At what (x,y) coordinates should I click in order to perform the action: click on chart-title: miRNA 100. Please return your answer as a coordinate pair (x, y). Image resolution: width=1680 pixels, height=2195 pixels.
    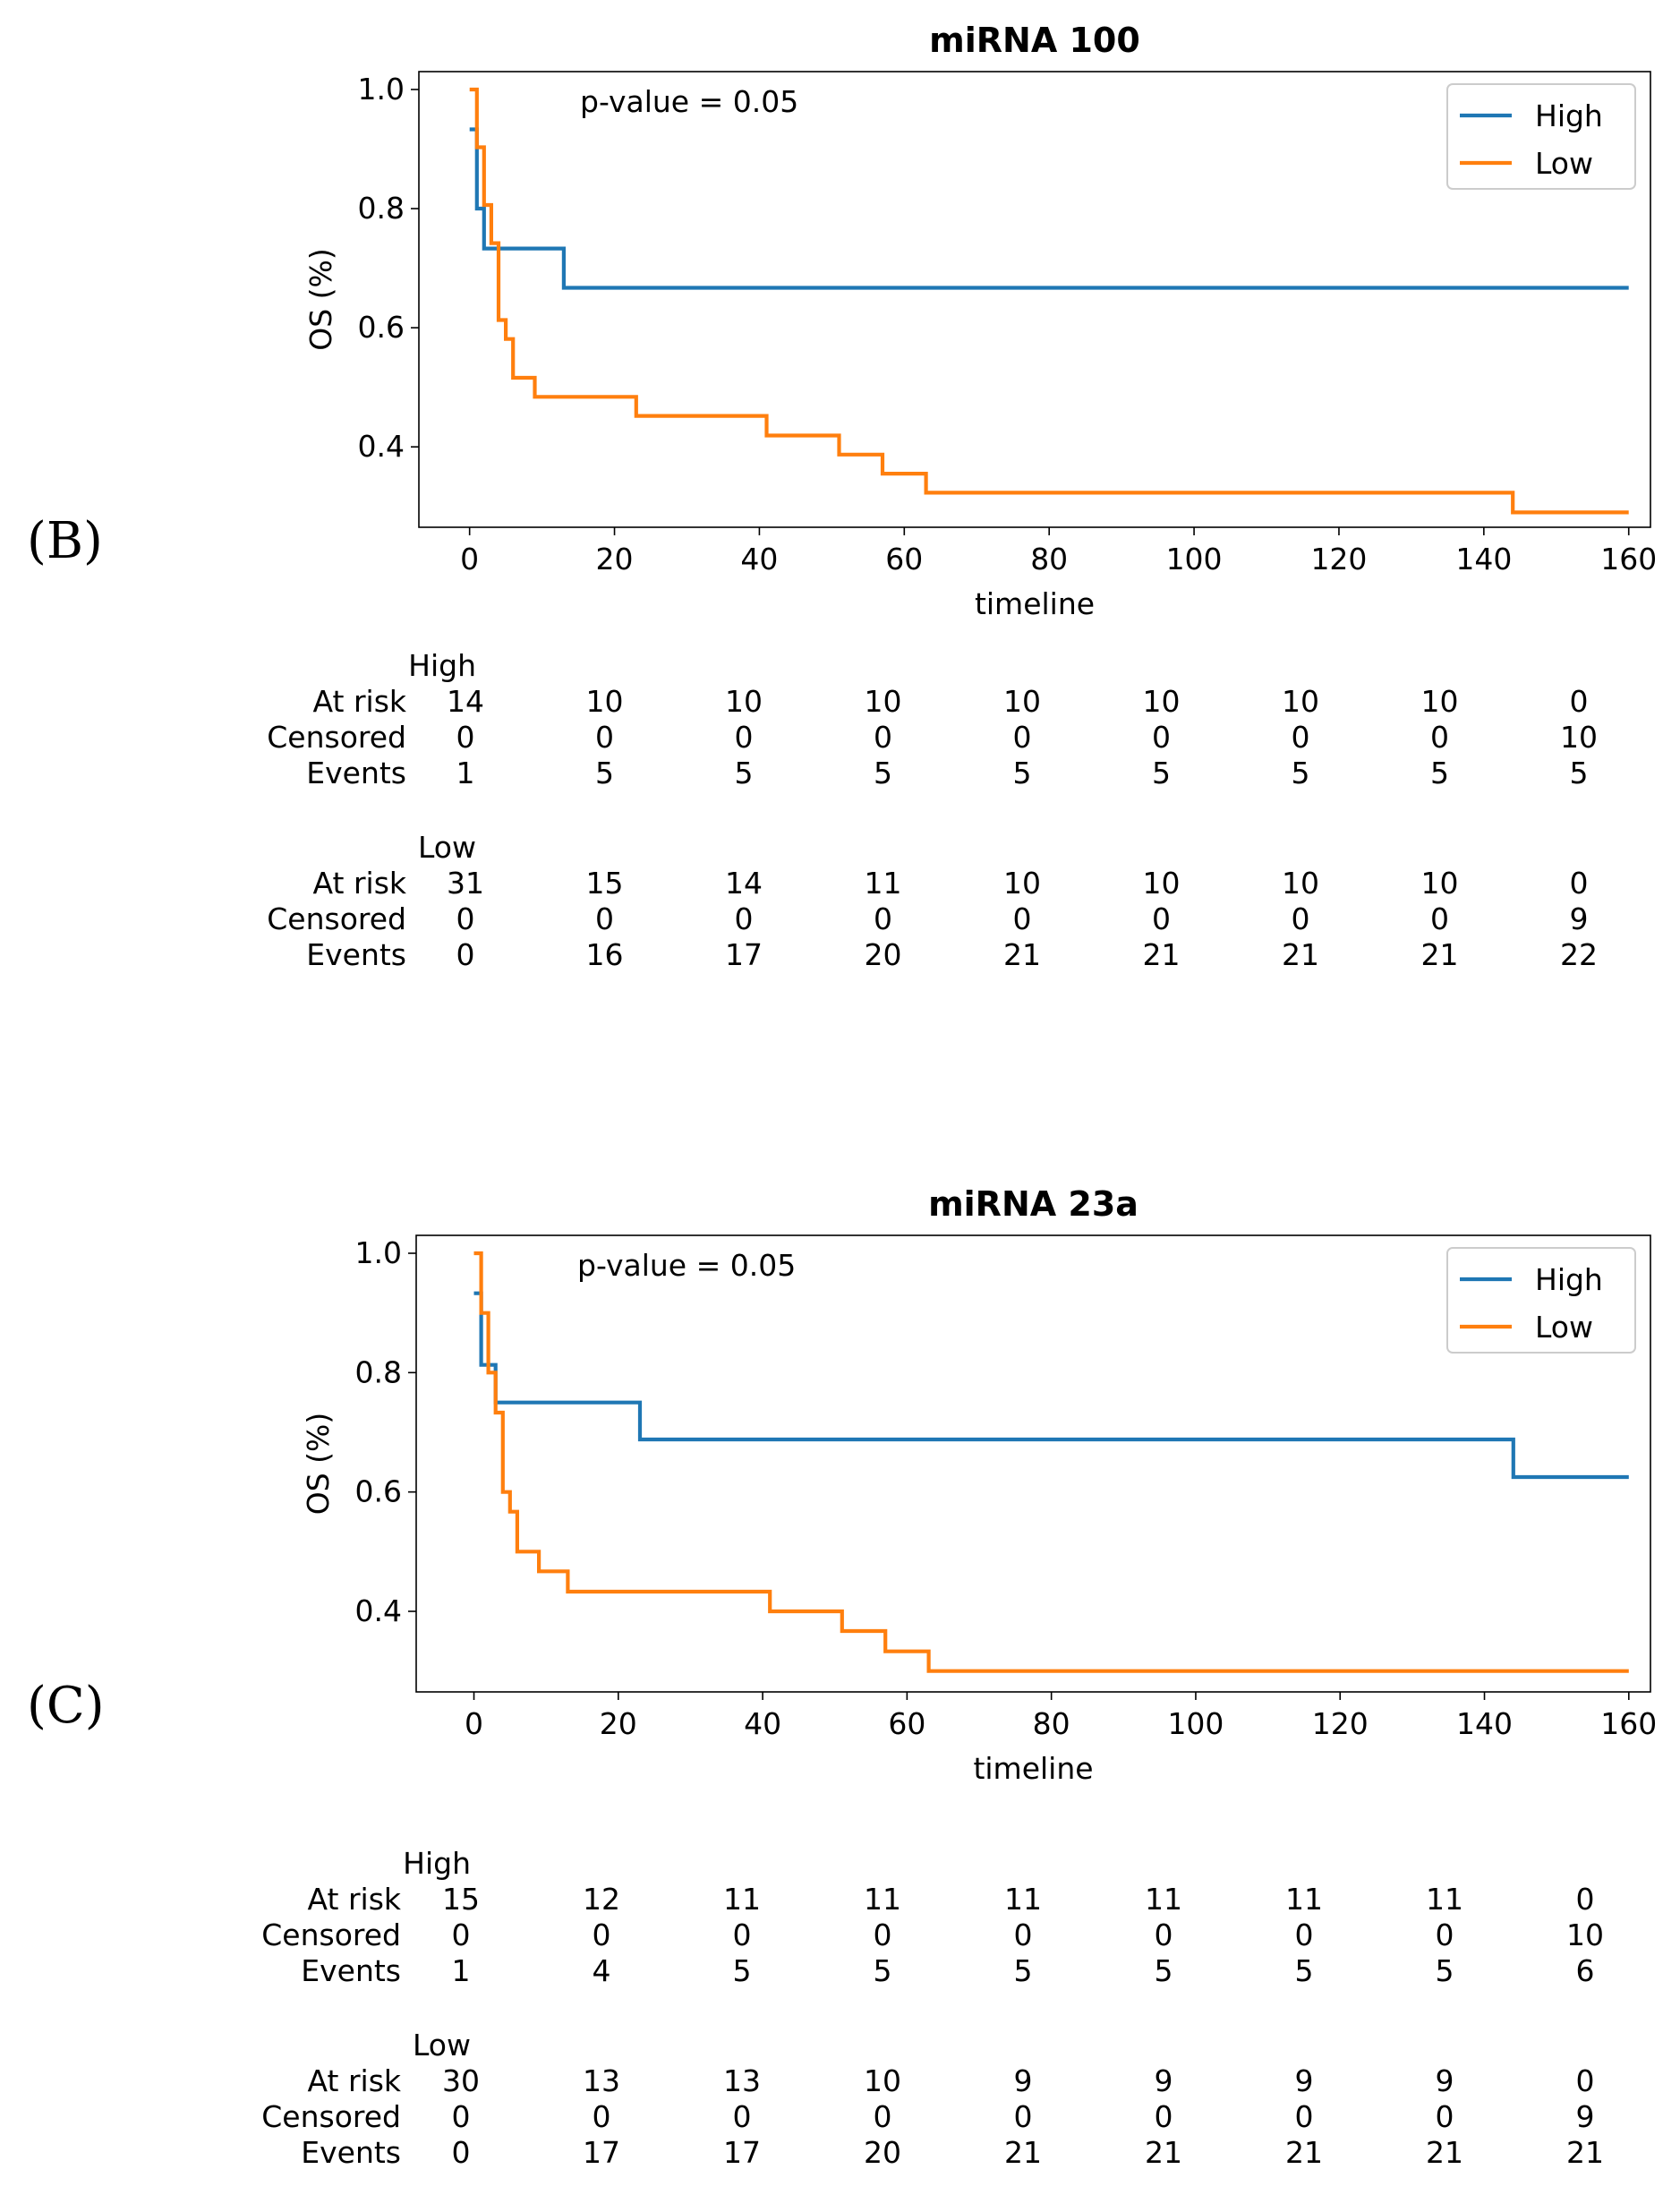
    Looking at the image, I should click on (1034, 40).